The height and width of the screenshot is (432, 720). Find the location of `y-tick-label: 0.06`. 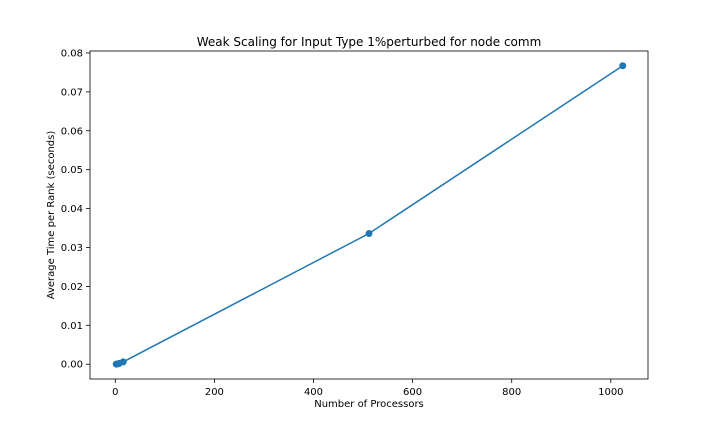

y-tick-label: 0.06 is located at coordinates (72, 131).